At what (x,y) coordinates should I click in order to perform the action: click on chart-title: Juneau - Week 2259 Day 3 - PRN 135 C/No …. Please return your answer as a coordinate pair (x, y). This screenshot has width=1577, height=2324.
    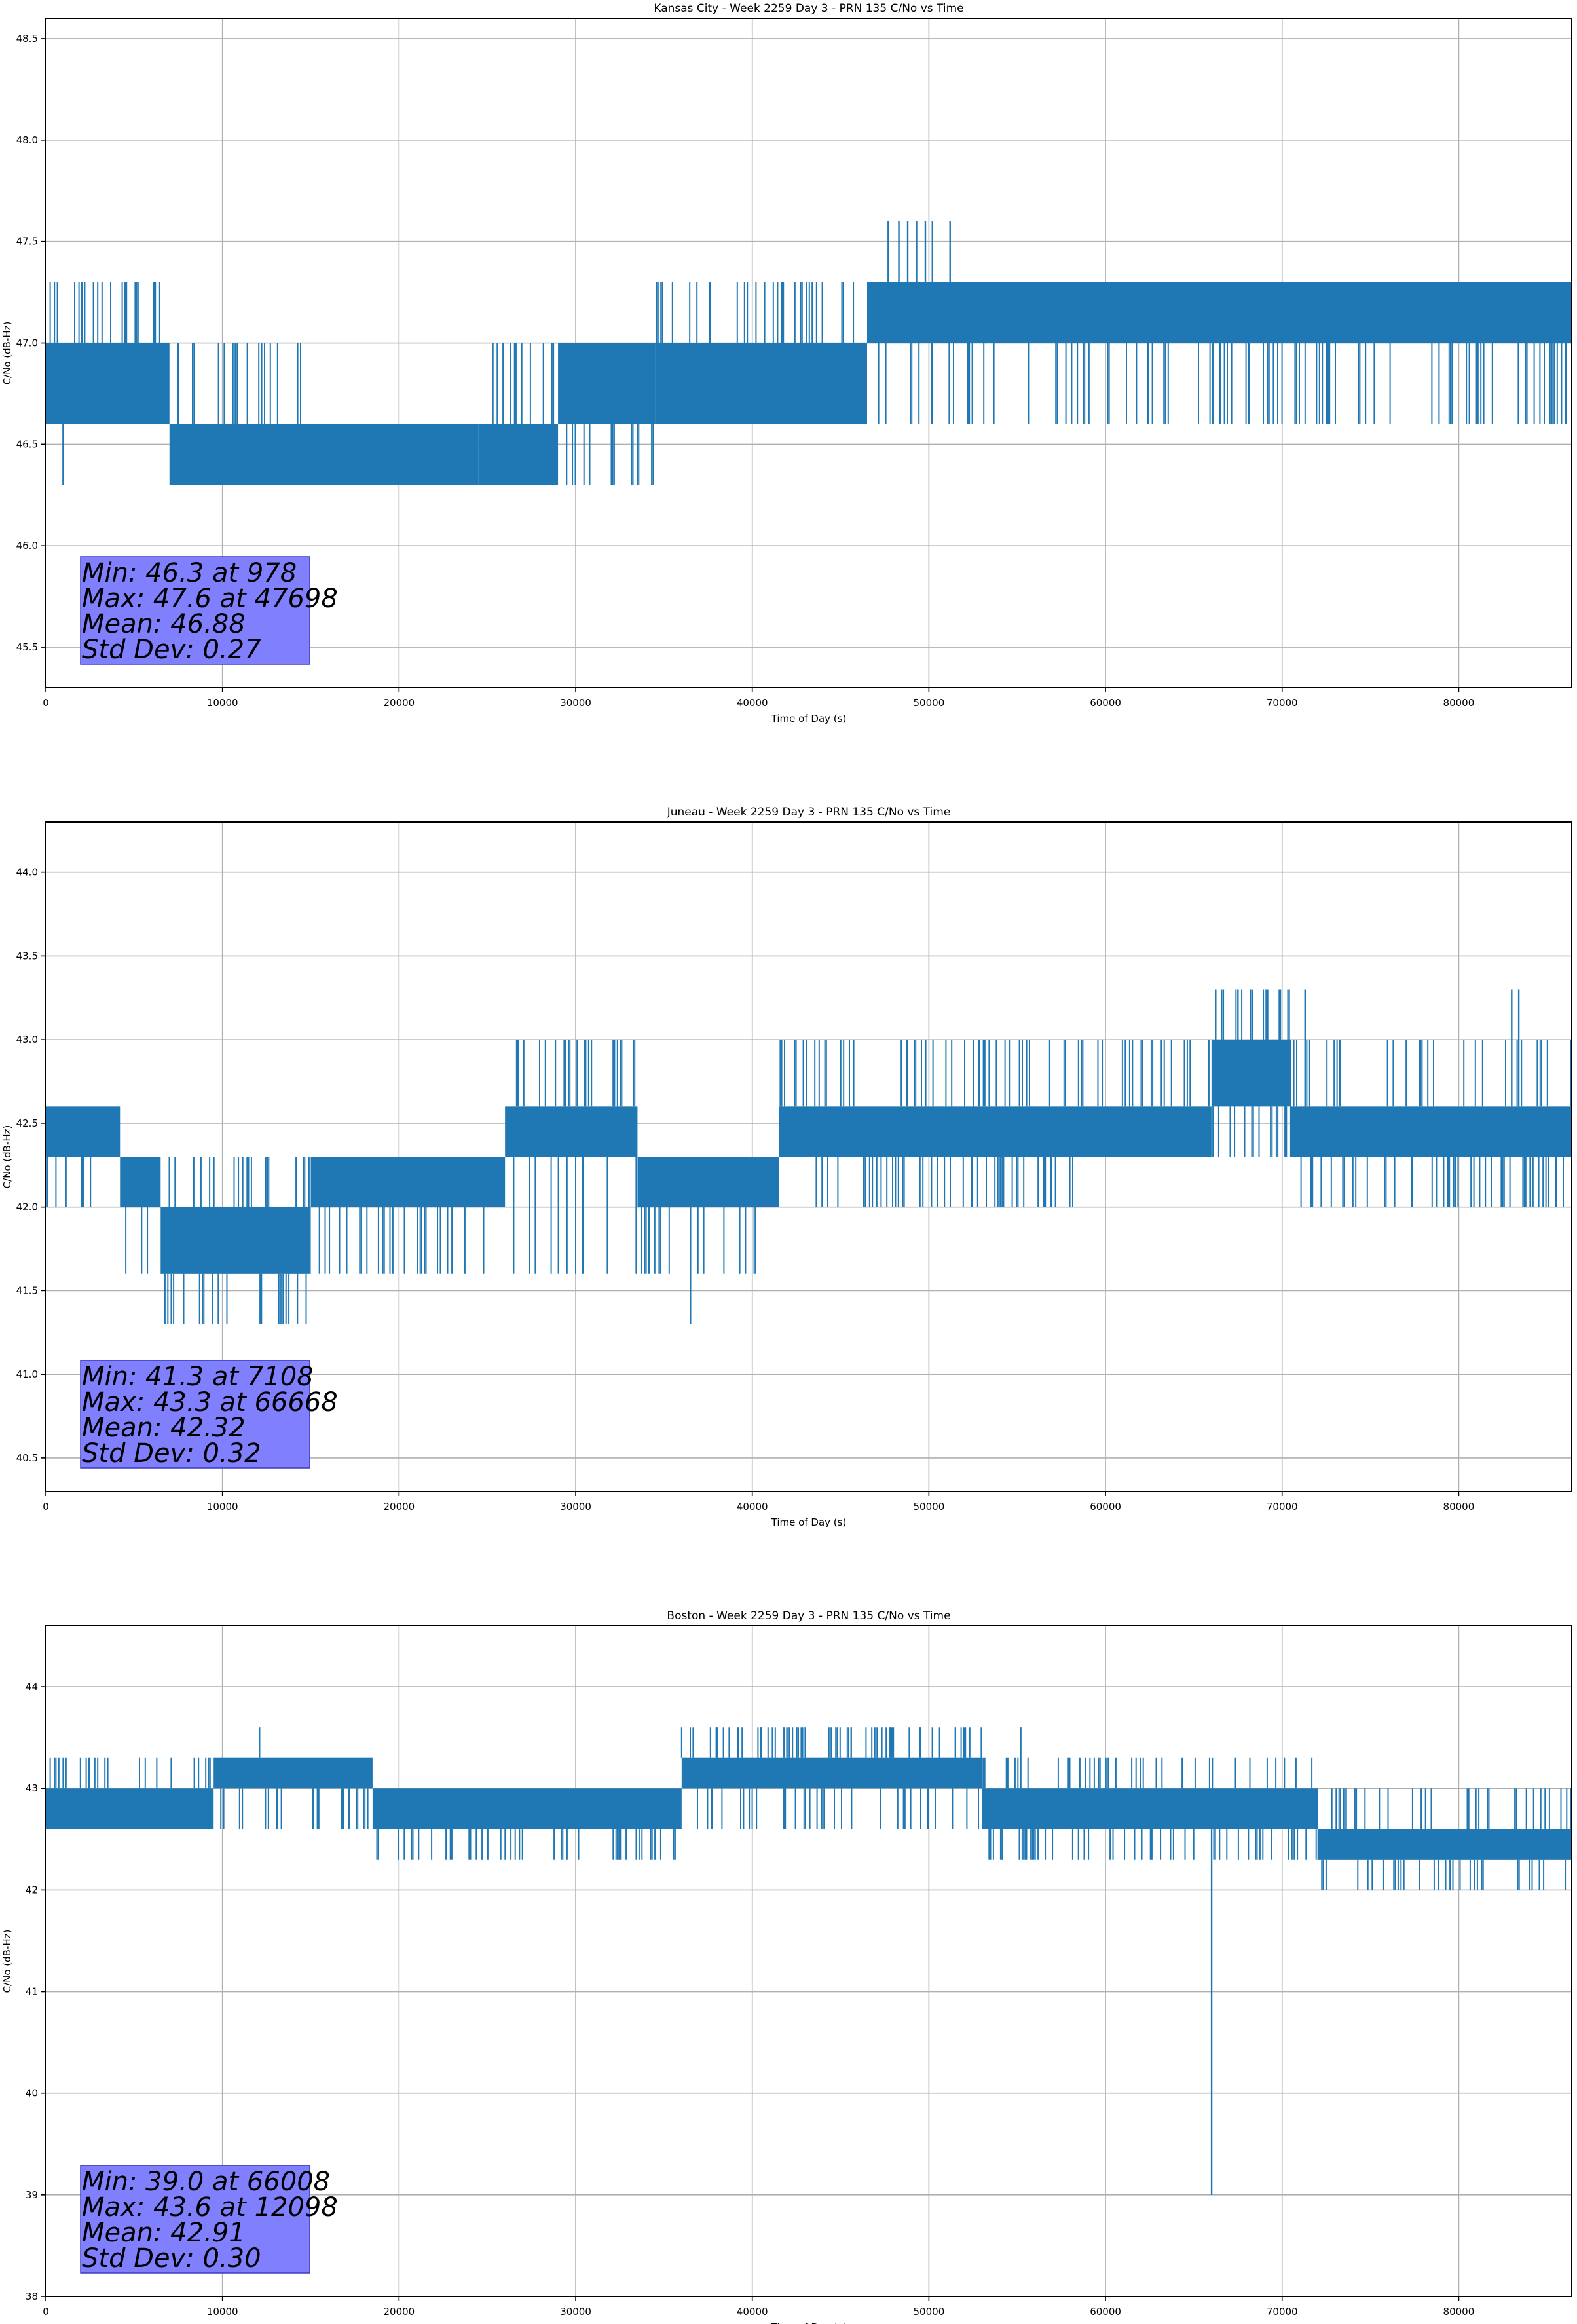
    Looking at the image, I should click on (809, 812).